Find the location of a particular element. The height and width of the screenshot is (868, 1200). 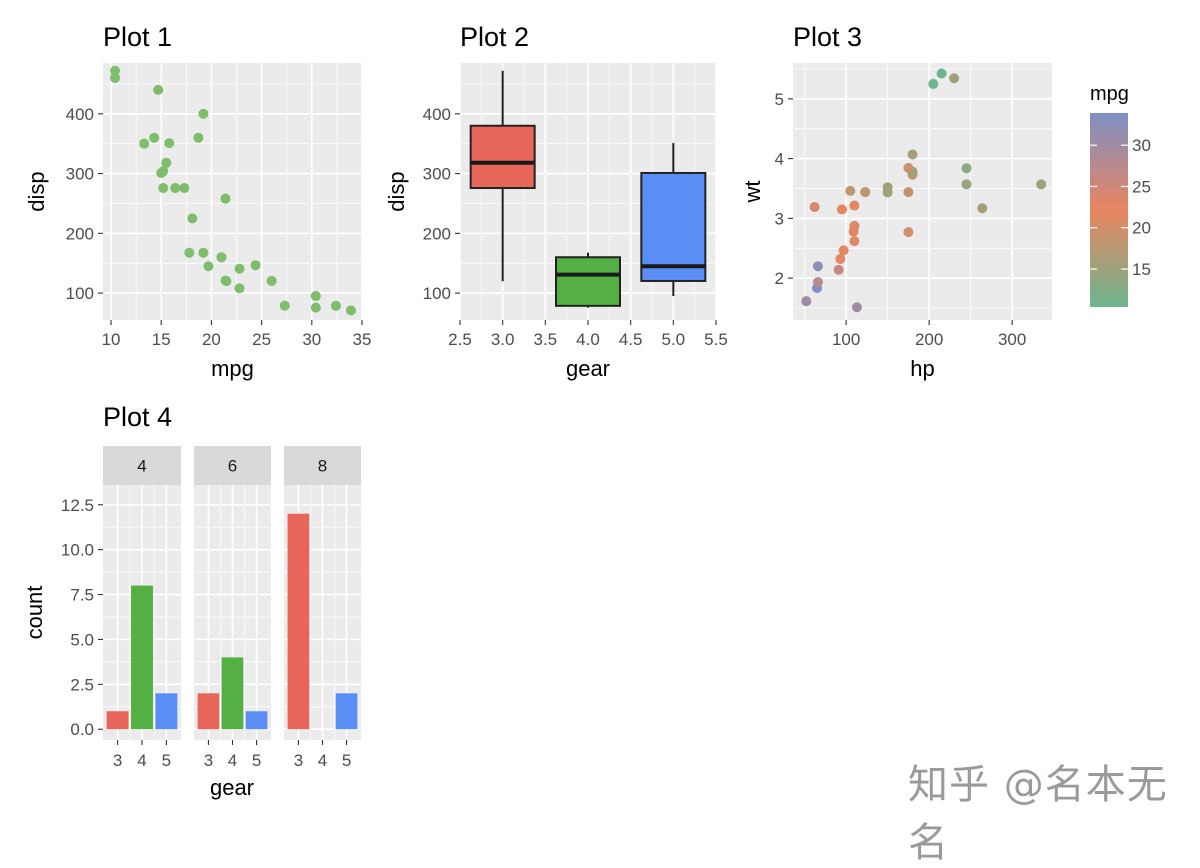

p2-xtick-label: 4.5 is located at coordinates (631, 339).